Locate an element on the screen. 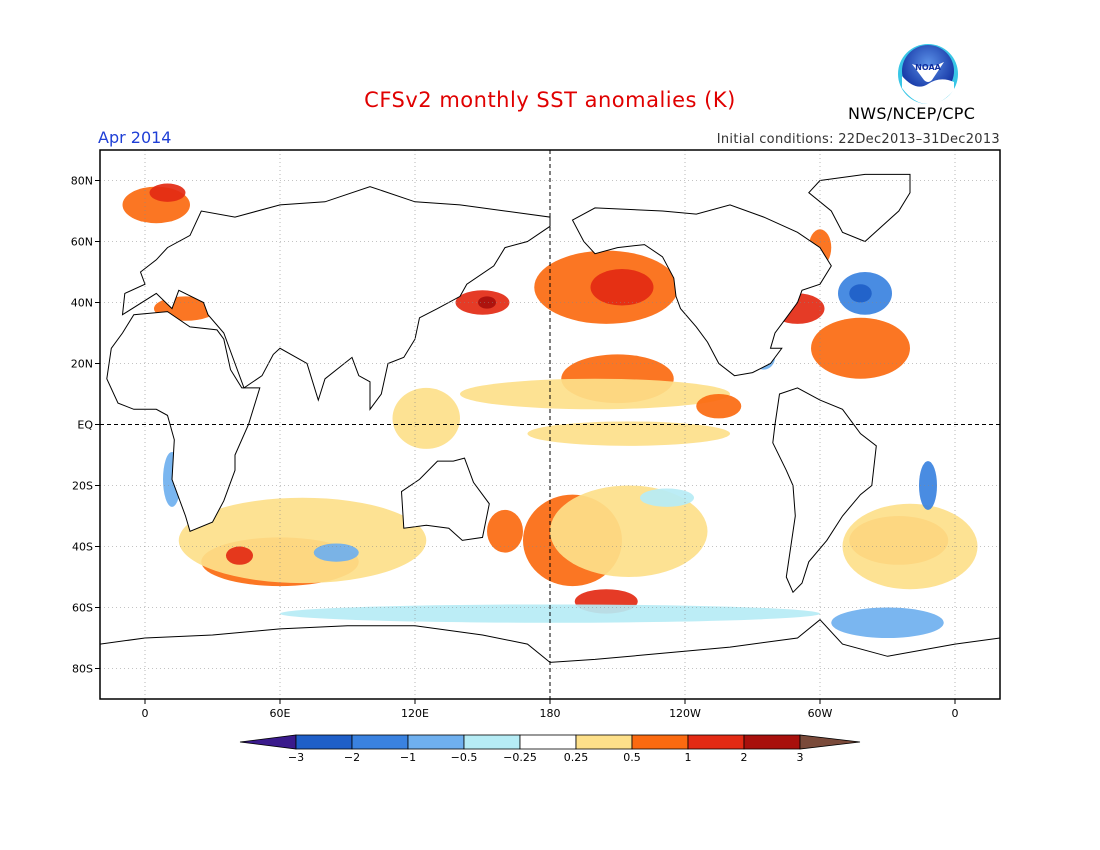  forecast-month-label: Apr 2014 is located at coordinates (135, 137).